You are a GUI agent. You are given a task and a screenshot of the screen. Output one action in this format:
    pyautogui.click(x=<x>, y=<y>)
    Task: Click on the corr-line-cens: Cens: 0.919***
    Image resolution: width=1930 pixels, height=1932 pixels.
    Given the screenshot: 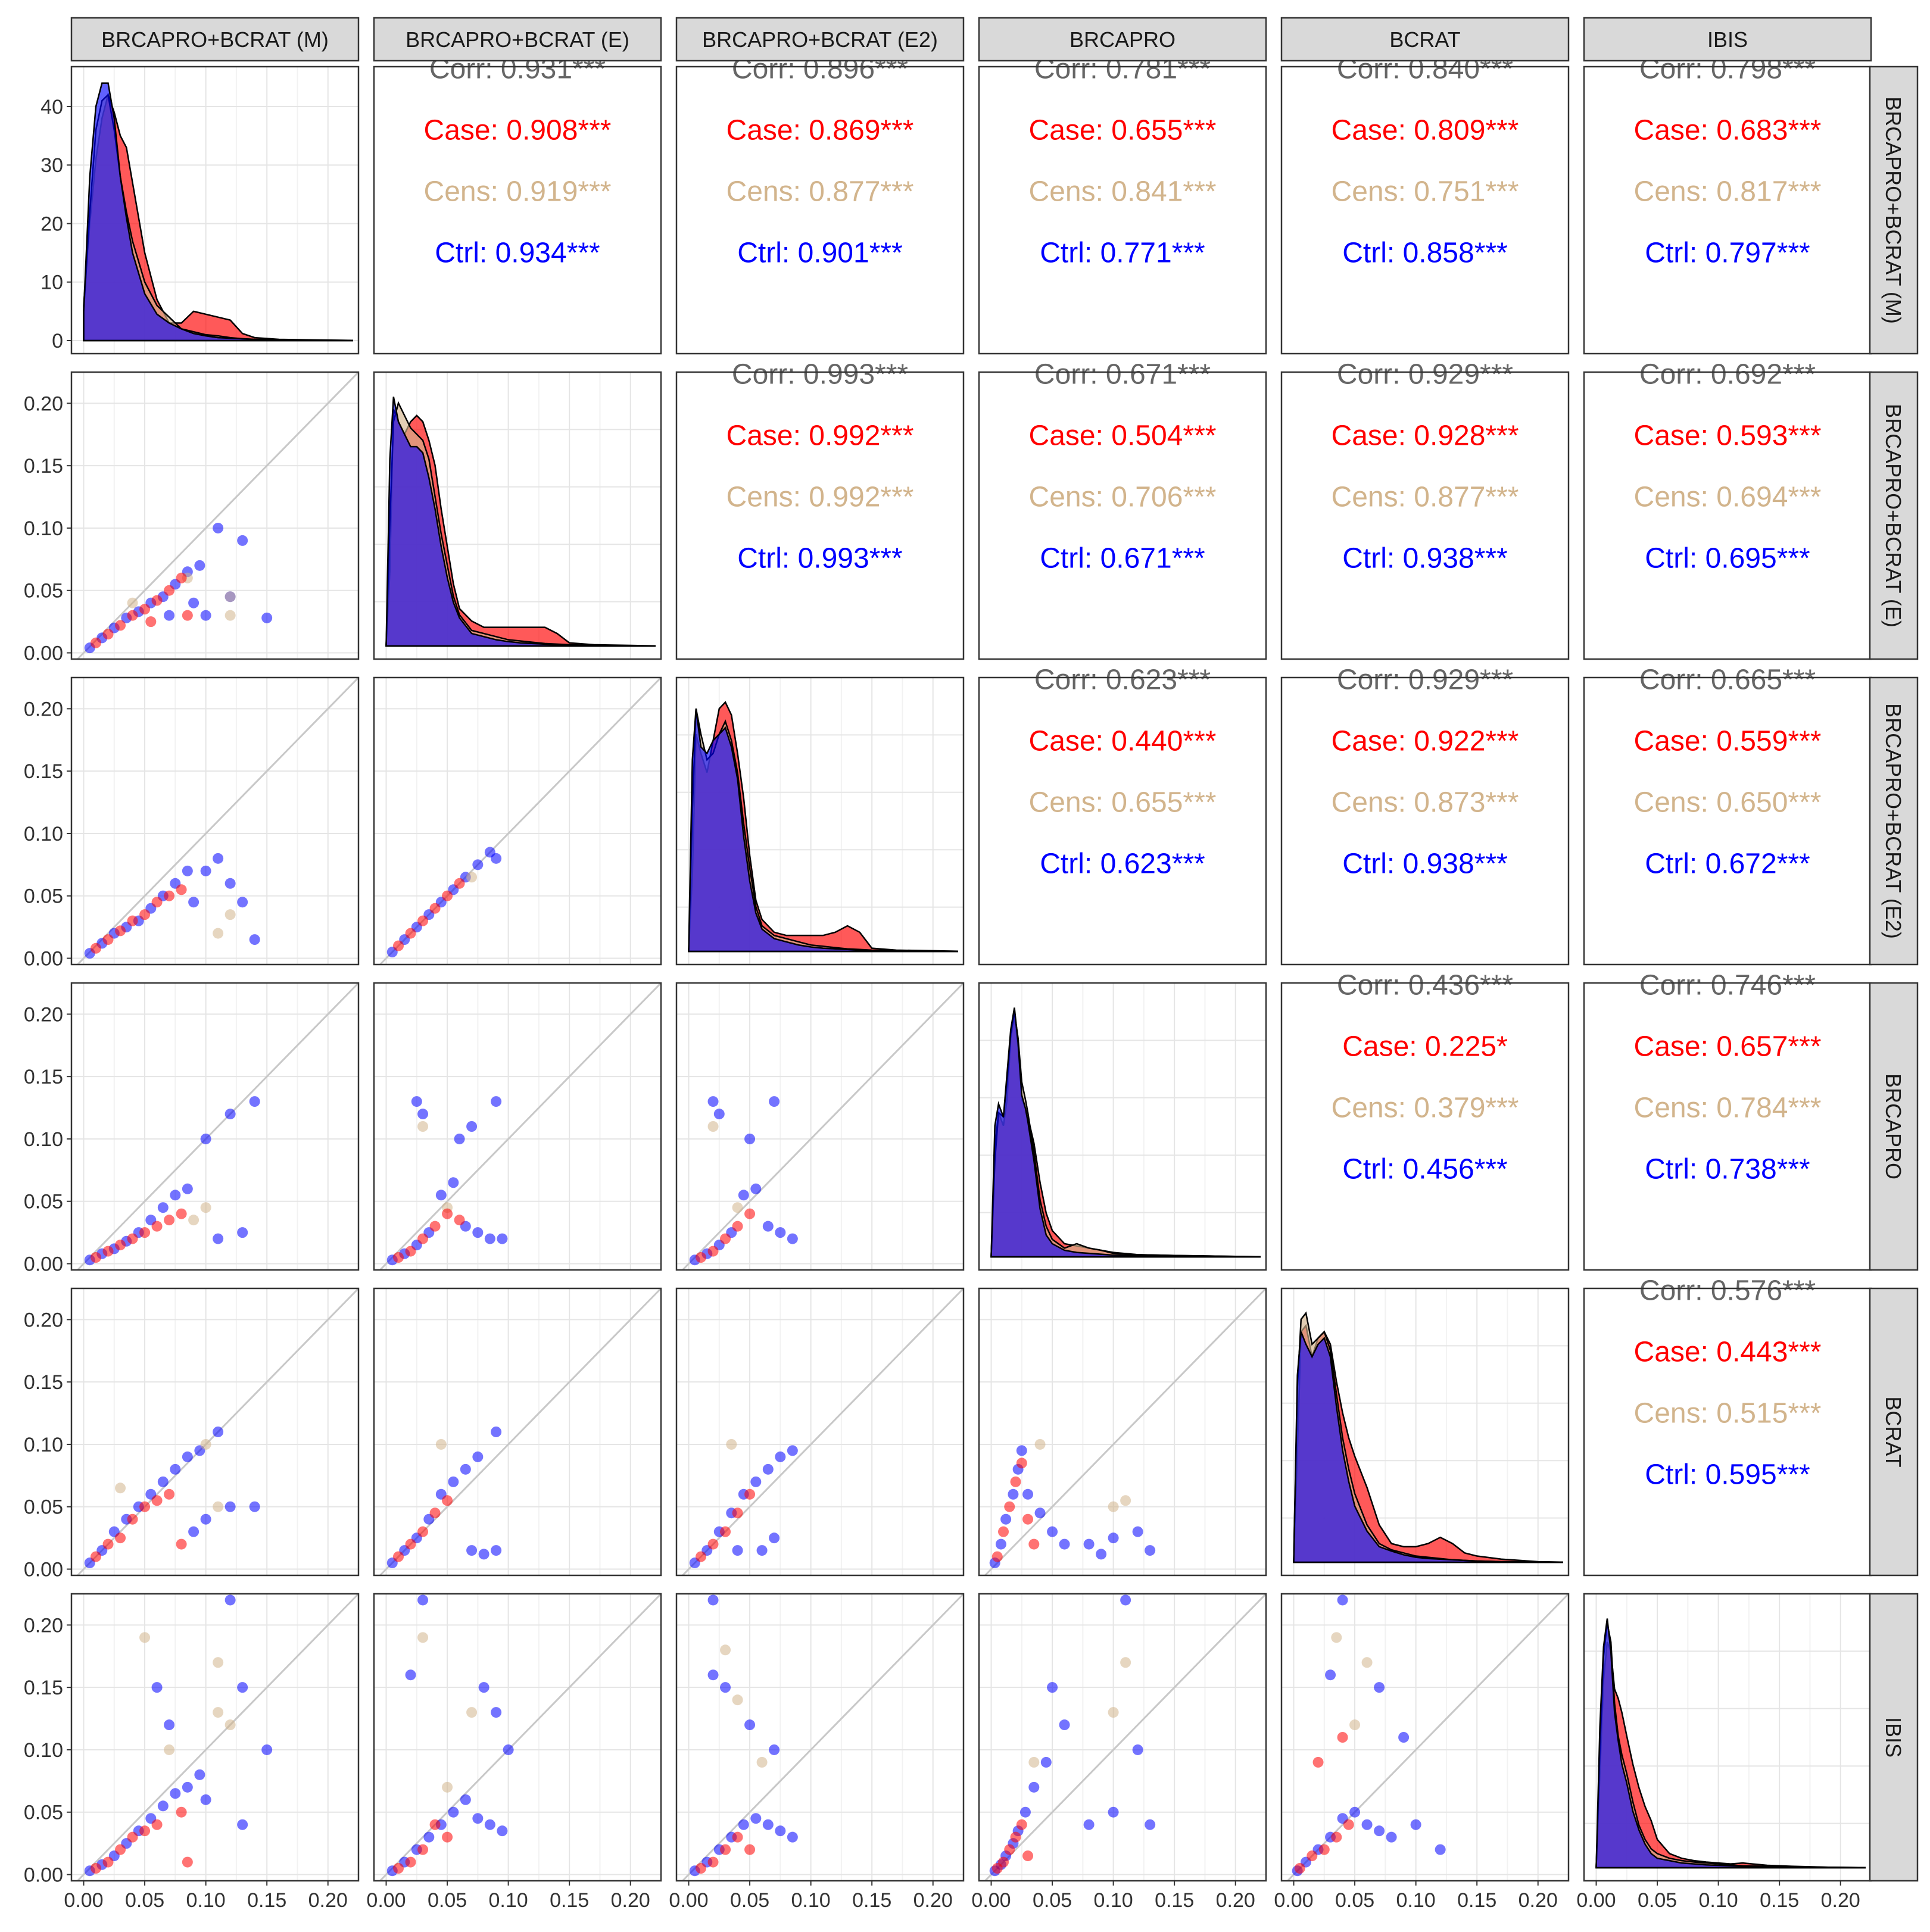 What is the action you would take?
    pyautogui.click(x=518, y=192)
    